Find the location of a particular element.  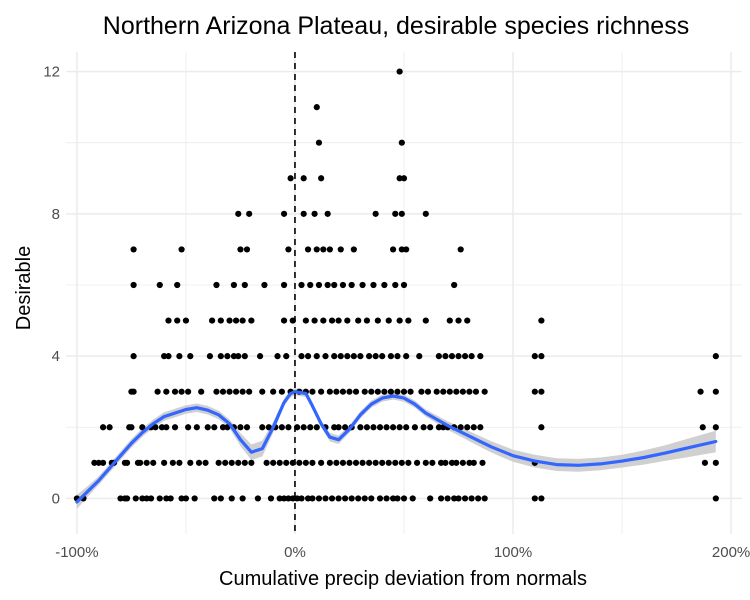

y-tick-label: 4 is located at coordinates (56, 356).